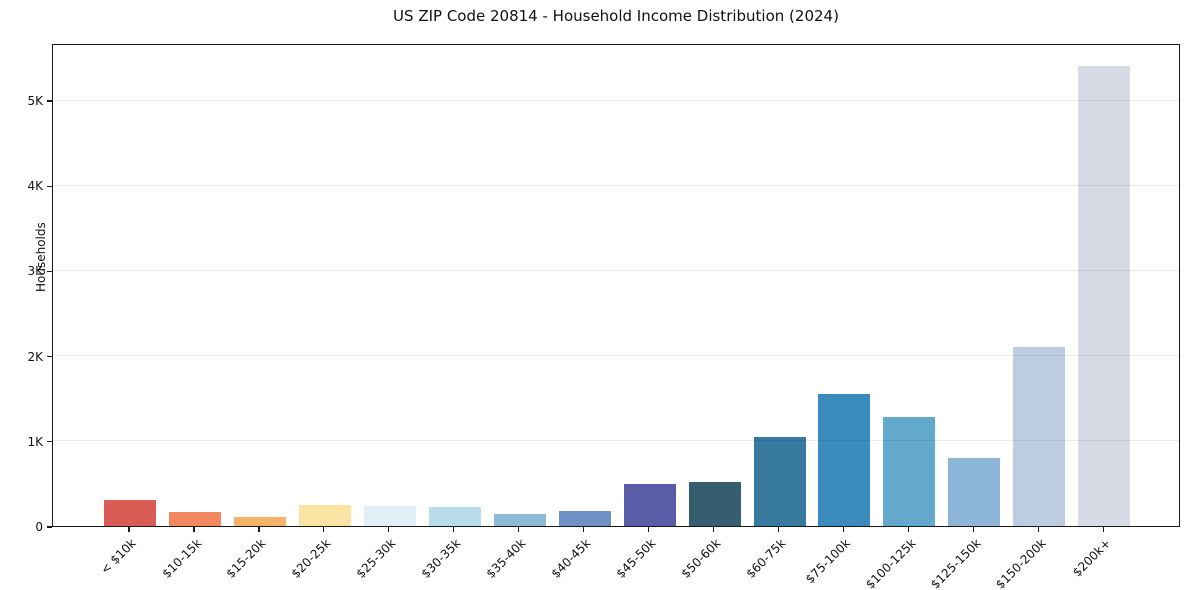  What do you see at coordinates (441, 558) in the screenshot?
I see `x-tick-label: $30-35k` at bounding box center [441, 558].